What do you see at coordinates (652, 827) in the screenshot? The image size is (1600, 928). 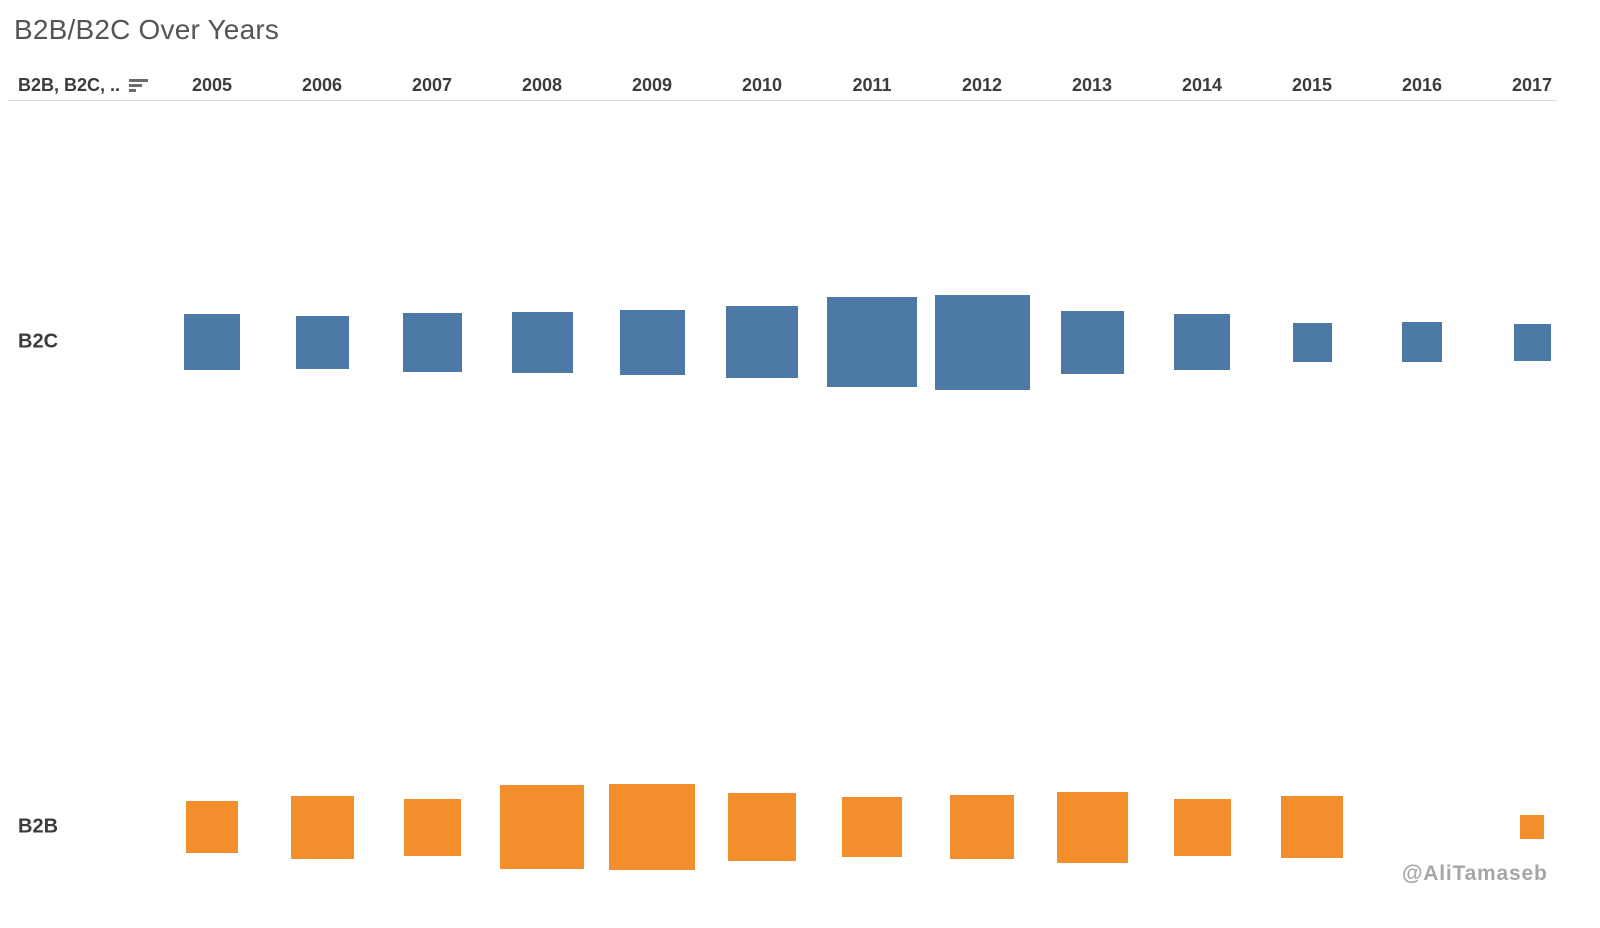 I see `mark-b2b-2009` at bounding box center [652, 827].